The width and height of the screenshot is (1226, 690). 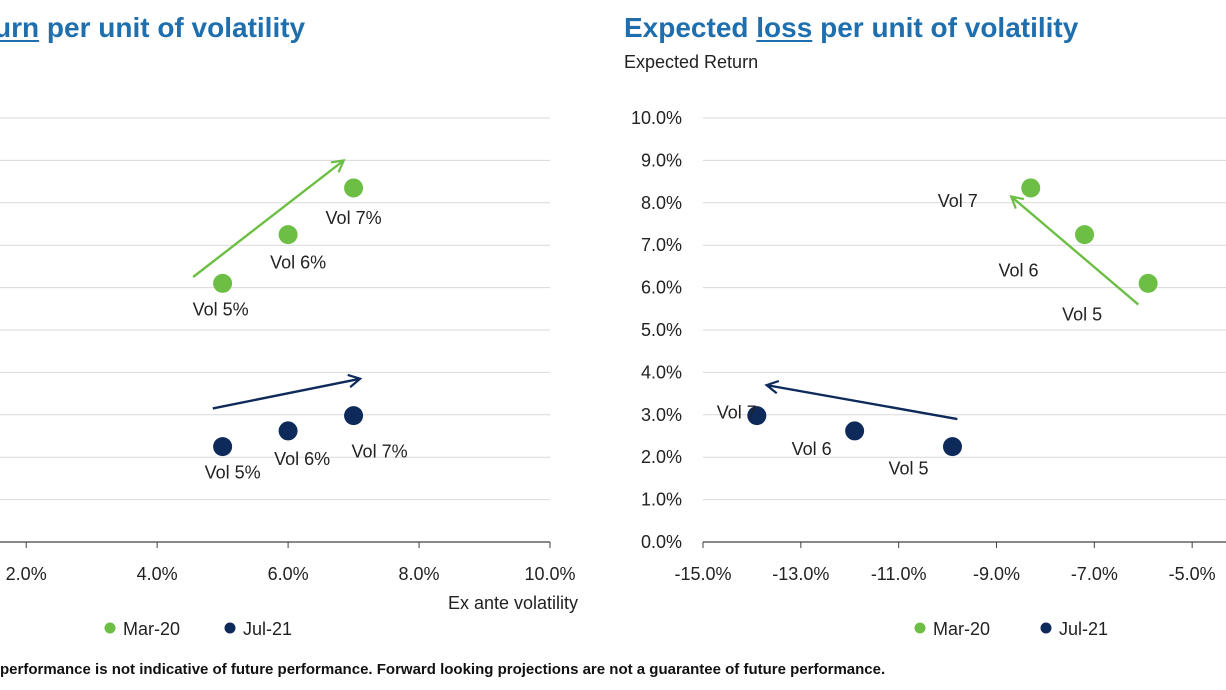 What do you see at coordinates (961, 629) in the screenshot?
I see `right-legend-label: Mar-20` at bounding box center [961, 629].